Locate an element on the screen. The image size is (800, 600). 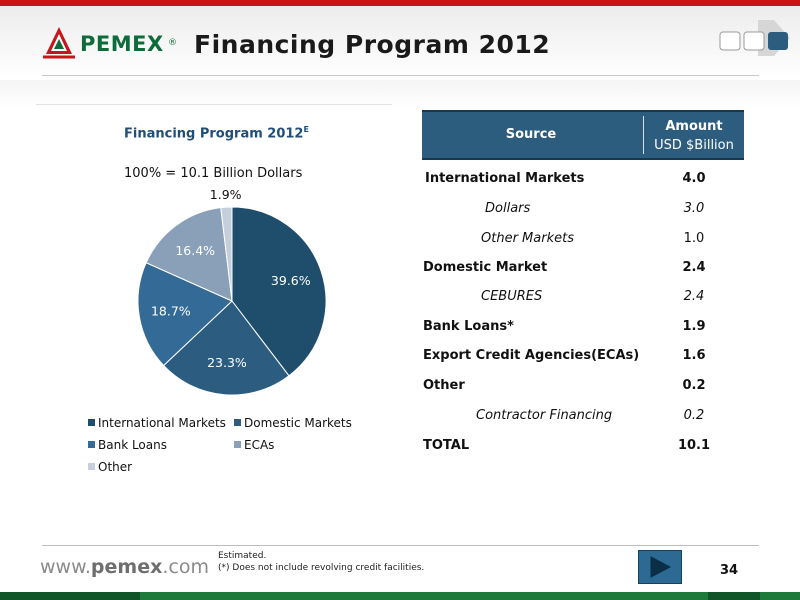
pie-slice-international-markets is located at coordinates (279, 291).